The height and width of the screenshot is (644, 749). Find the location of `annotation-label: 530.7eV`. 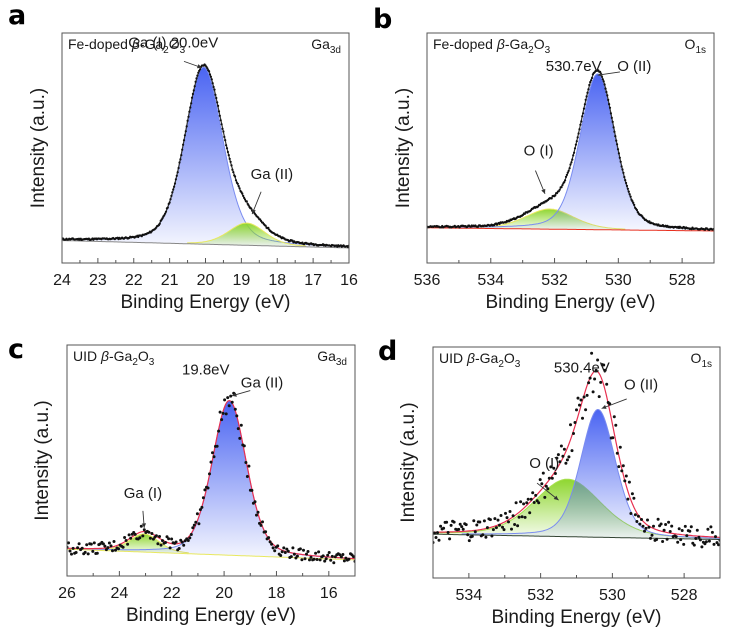

annotation-label: 530.7eV is located at coordinates (574, 66).